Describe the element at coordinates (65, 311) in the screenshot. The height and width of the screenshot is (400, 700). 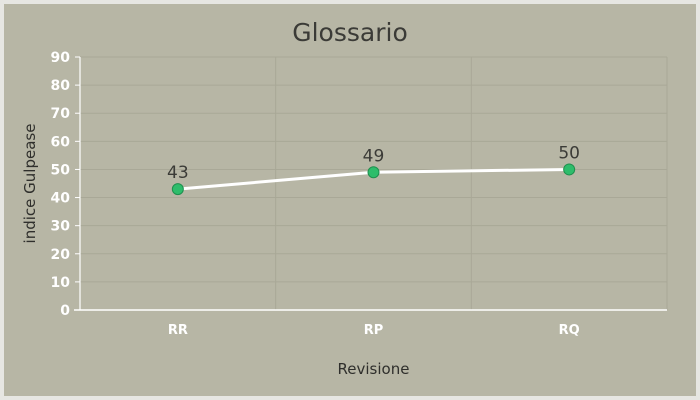
I see `y-tick-label: 0` at that location.